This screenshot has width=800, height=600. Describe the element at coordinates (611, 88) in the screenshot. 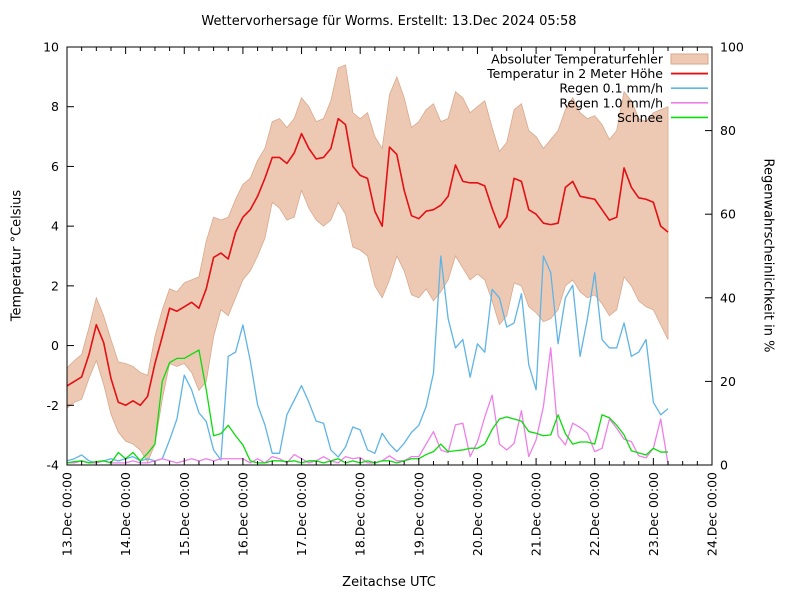

I see `legend-label: Regen 0.1 mm/h` at that location.